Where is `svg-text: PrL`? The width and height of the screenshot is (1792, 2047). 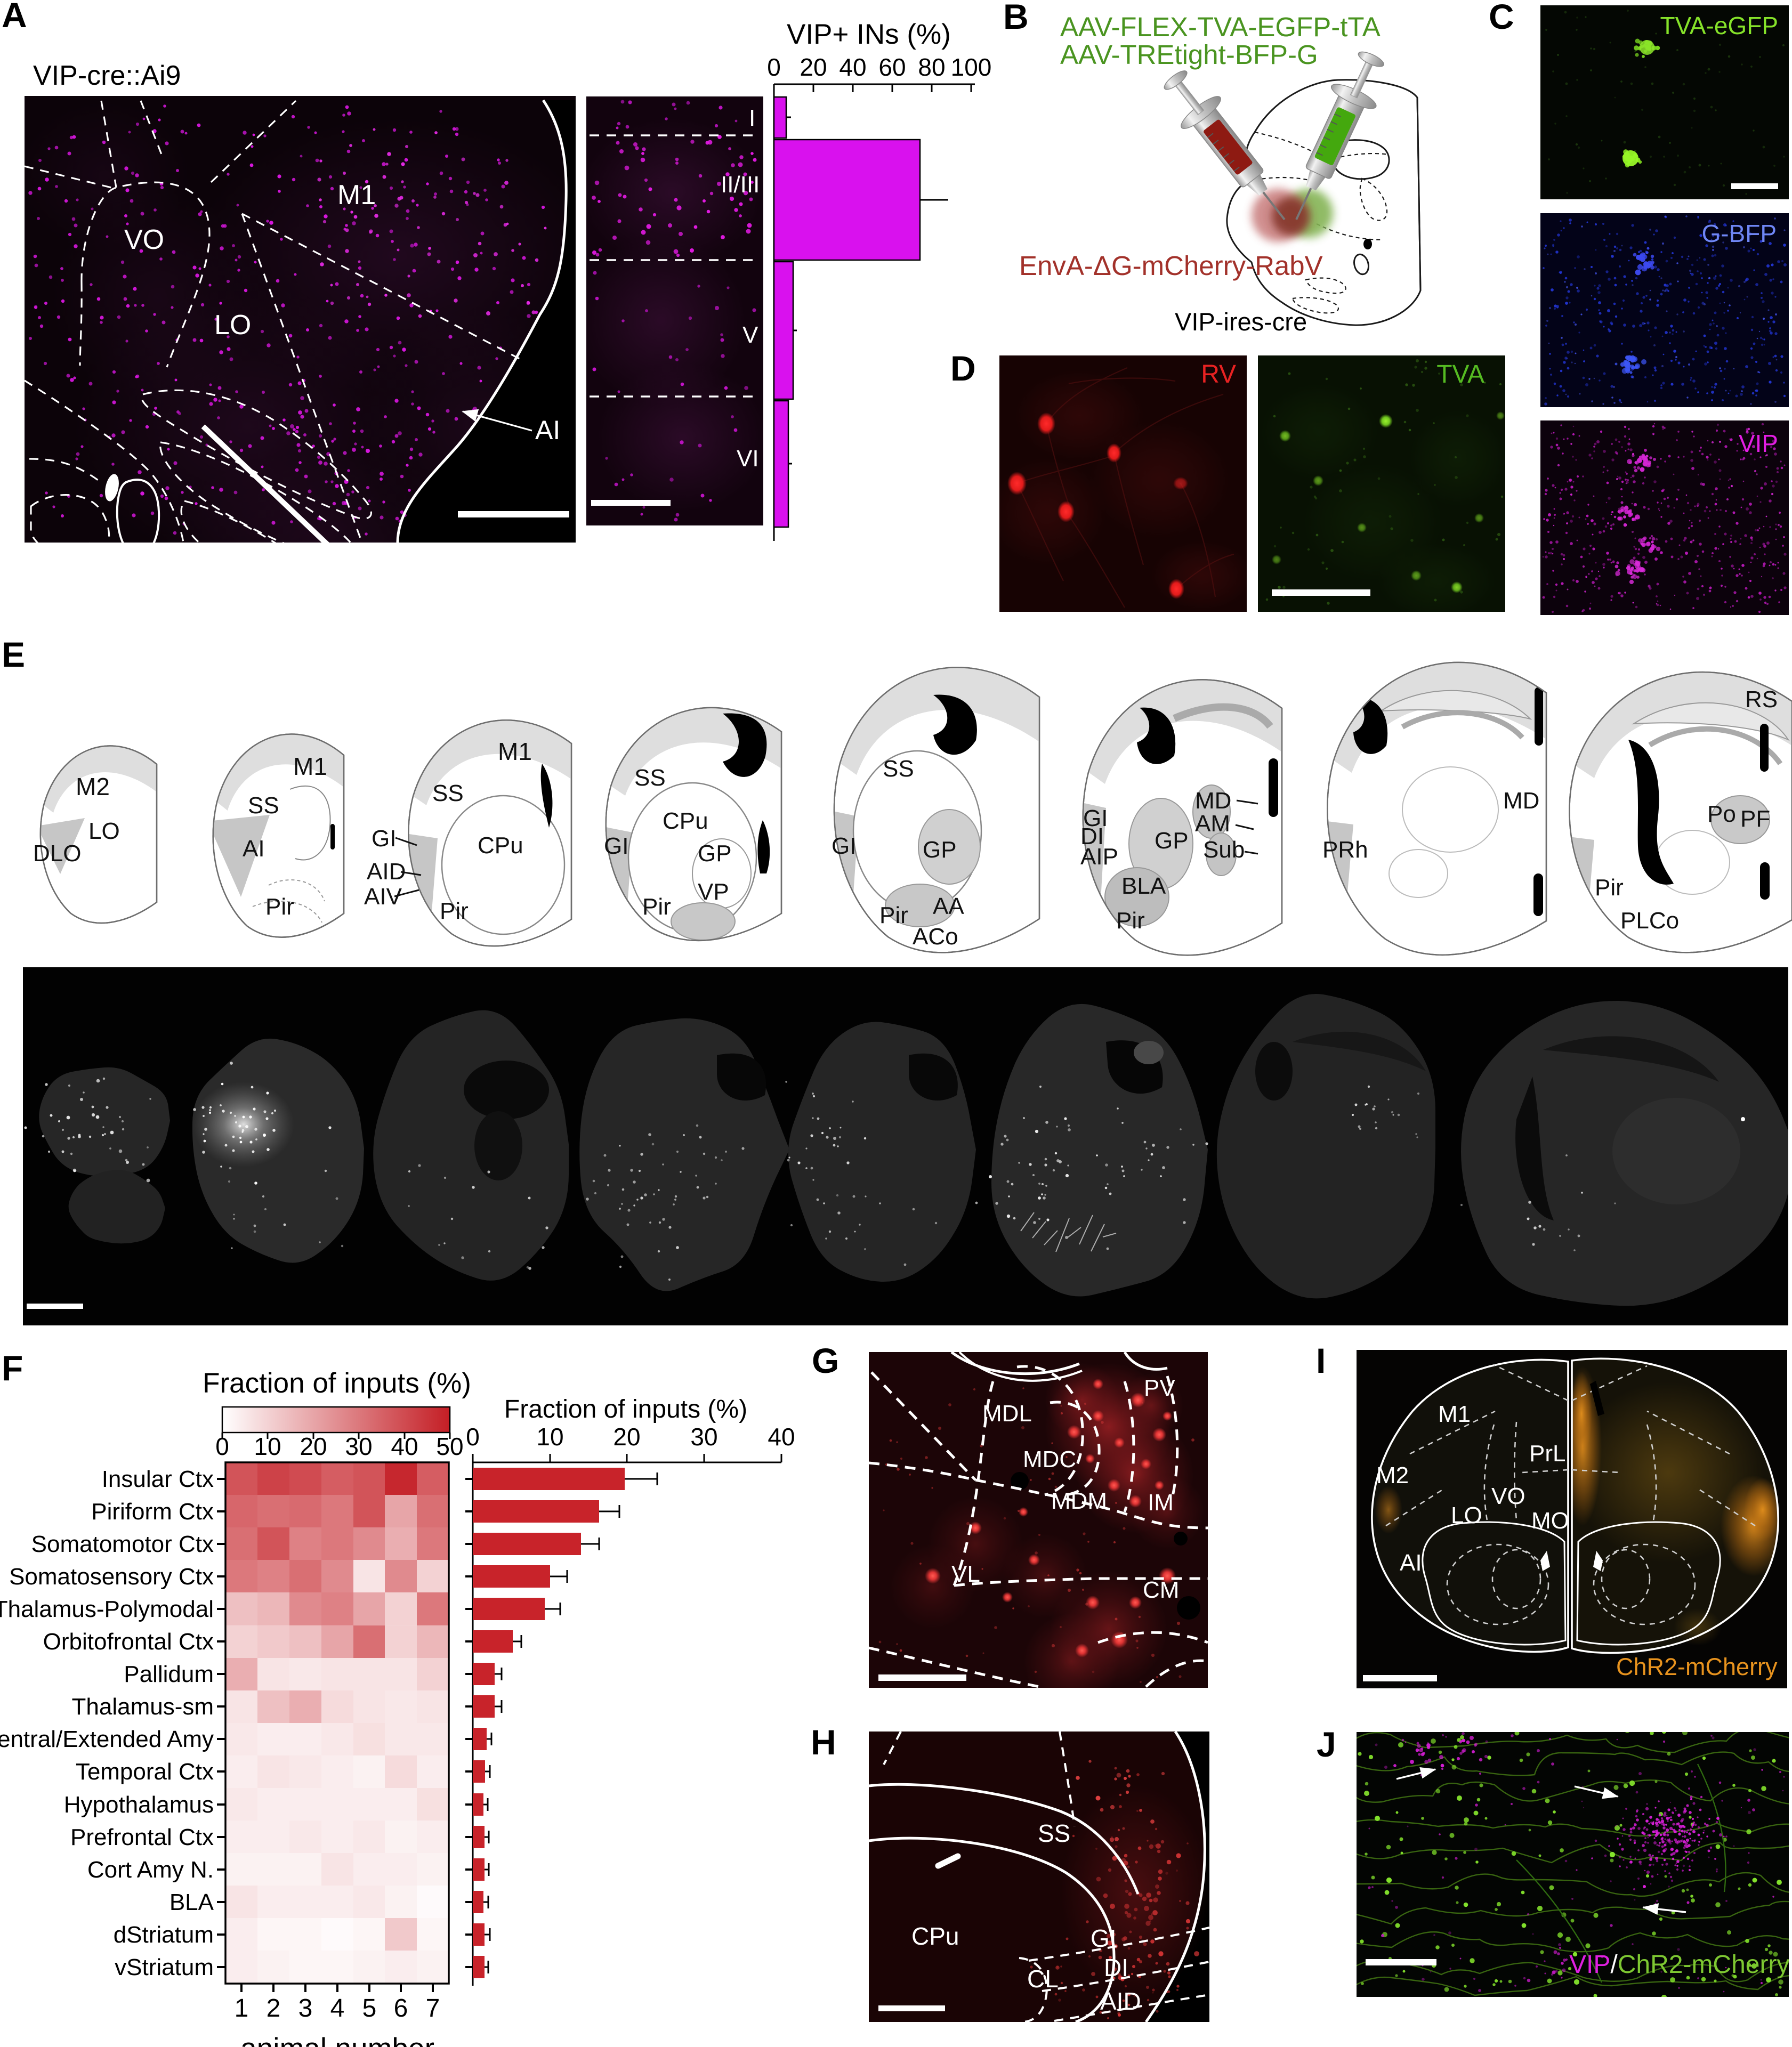 svg-text: PrL is located at coordinates (1547, 1454).